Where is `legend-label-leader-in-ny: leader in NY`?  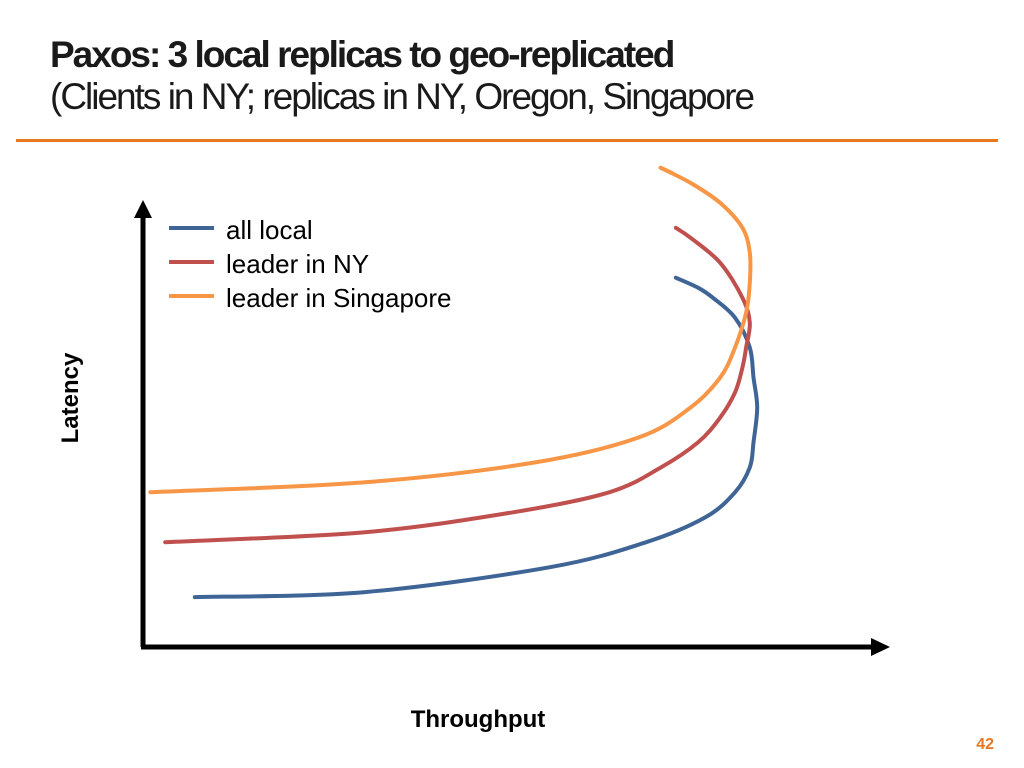 legend-label-leader-in-ny: leader in NY is located at coordinates (297, 264).